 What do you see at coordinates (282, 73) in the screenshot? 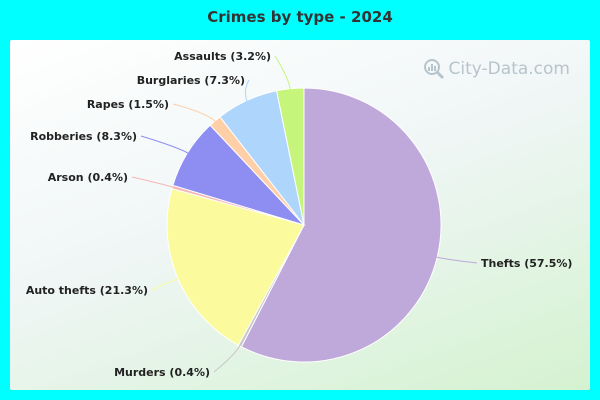
I see `leader-line-assaults` at bounding box center [282, 73].